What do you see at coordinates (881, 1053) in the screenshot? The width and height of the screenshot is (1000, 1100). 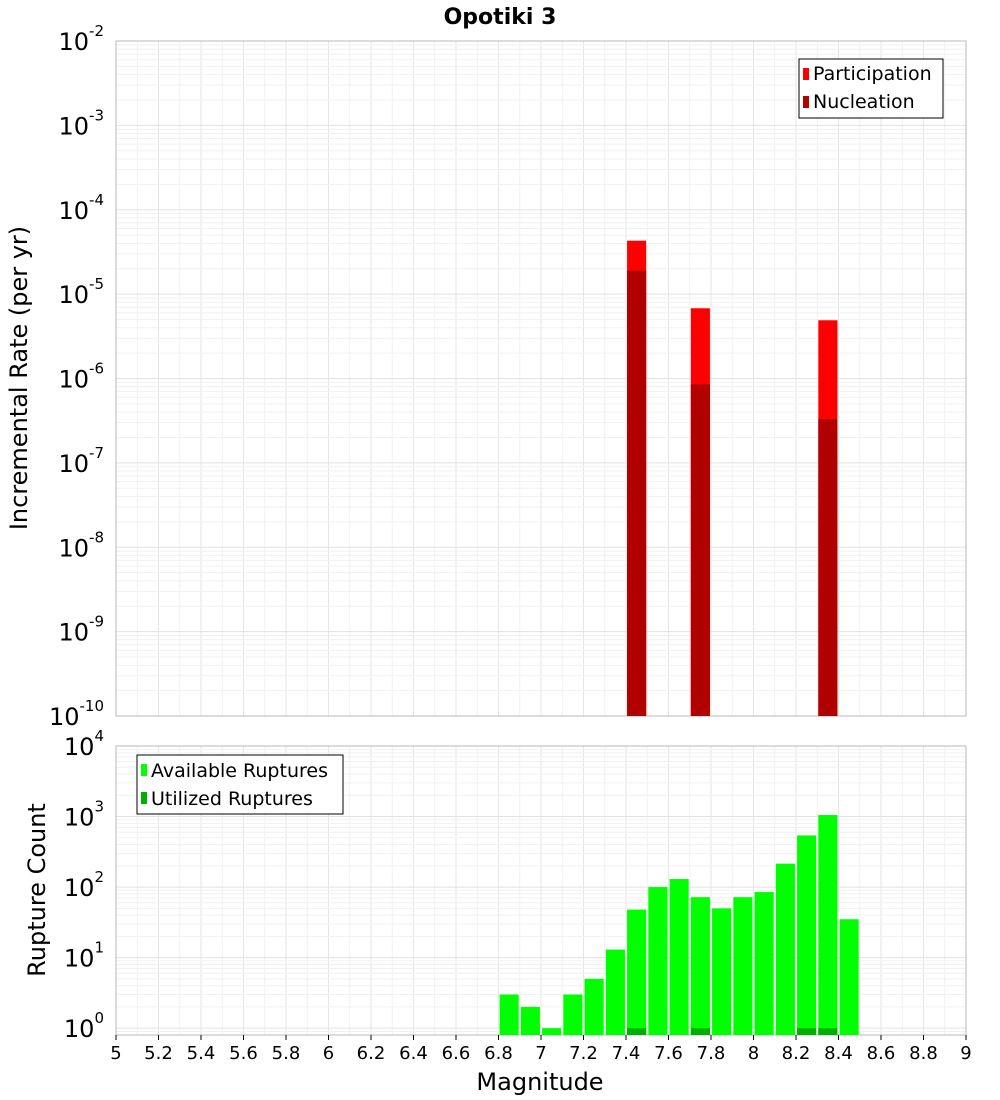 I see `x-tick-label: 8.6` at bounding box center [881, 1053].